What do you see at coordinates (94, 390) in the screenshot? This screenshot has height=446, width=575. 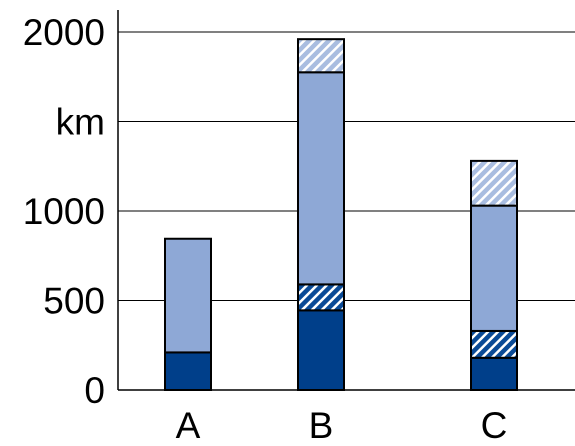 I see `y-tick-label: 0` at bounding box center [94, 390].